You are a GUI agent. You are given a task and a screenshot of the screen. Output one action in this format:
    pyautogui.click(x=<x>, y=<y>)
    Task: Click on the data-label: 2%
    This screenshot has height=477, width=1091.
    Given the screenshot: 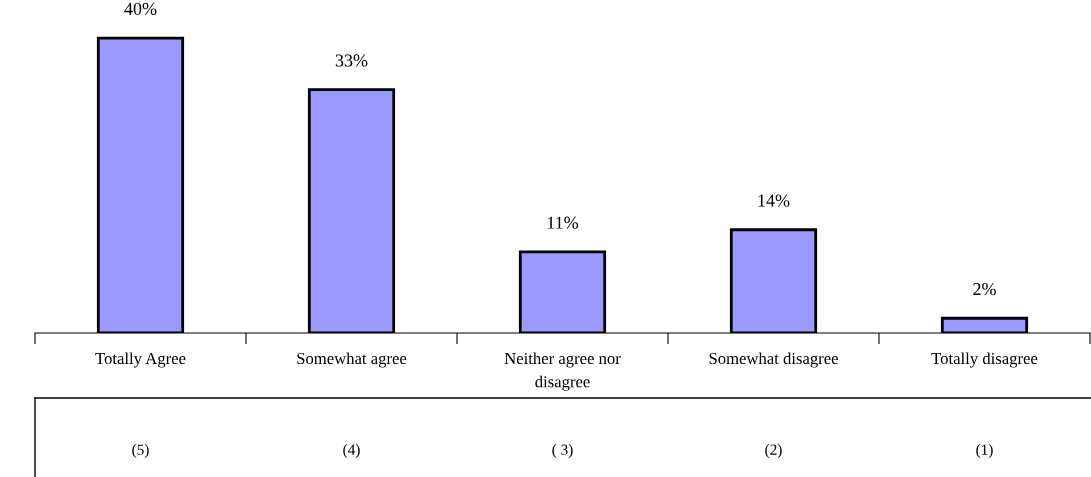 What is the action you would take?
    pyautogui.click(x=984, y=289)
    